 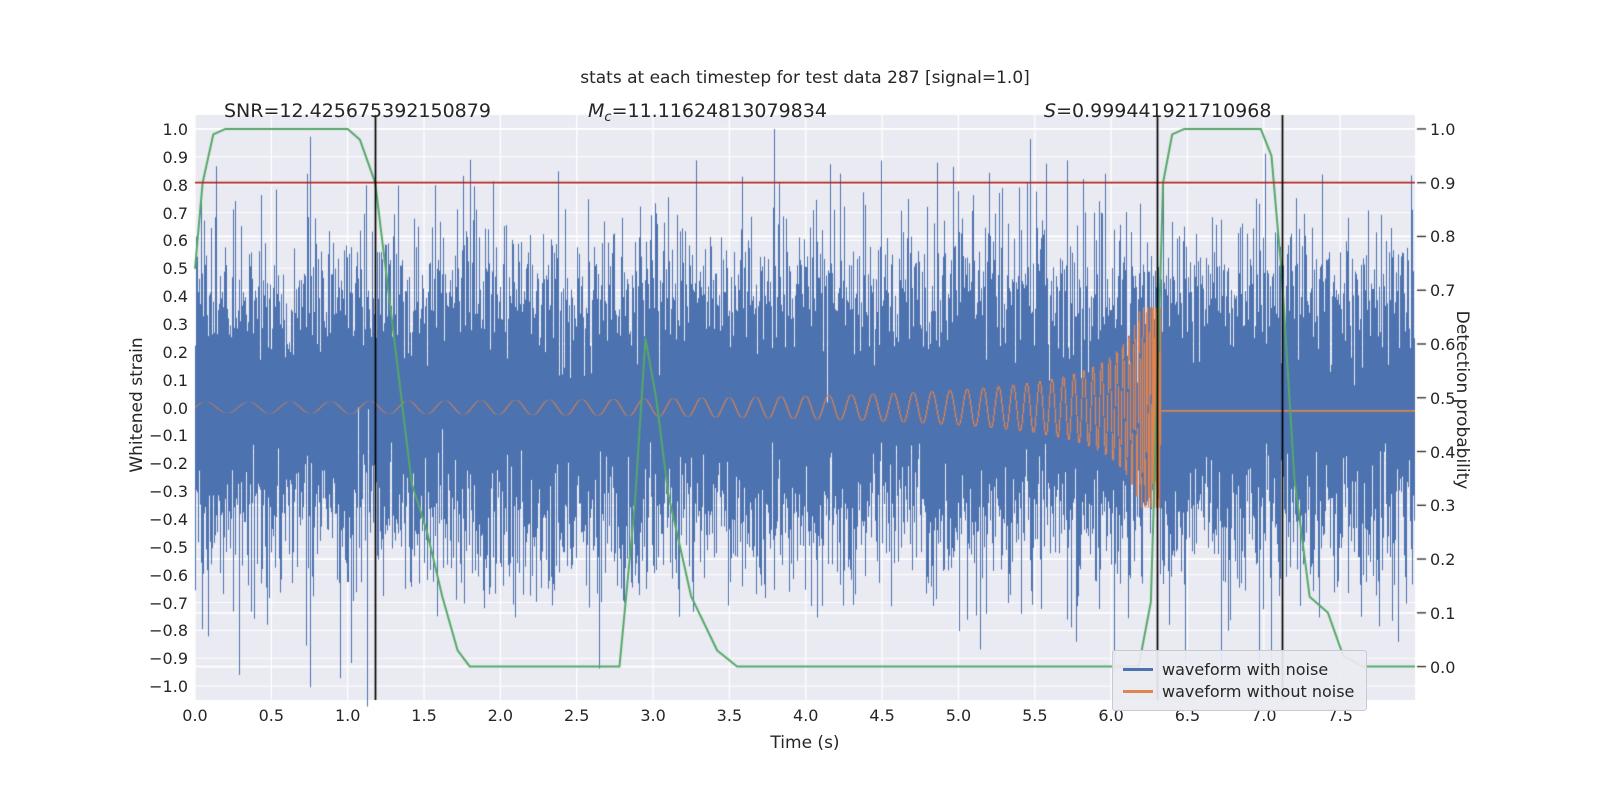 I want to click on x-tick-label: 5.0, so click(x=958, y=715).